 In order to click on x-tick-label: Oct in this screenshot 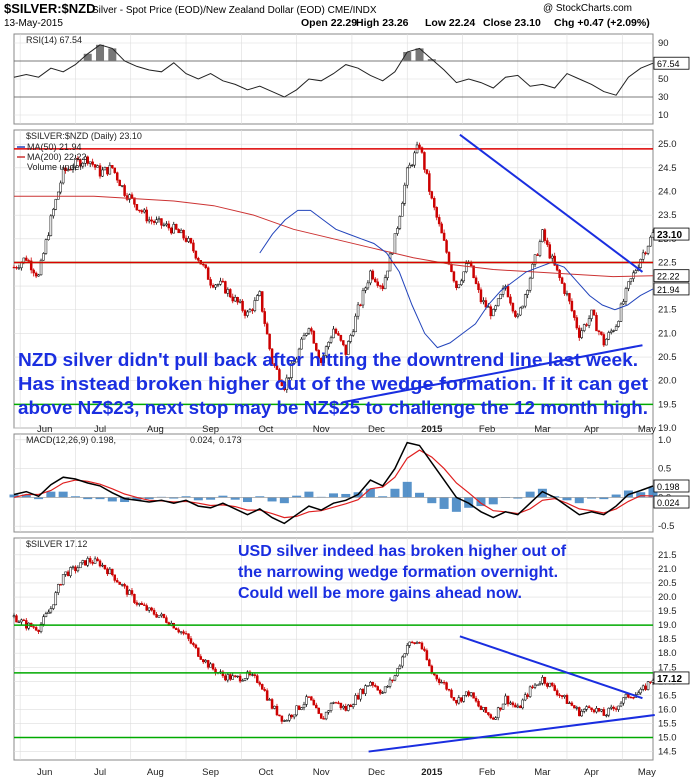, I will do `click(266, 772)`.